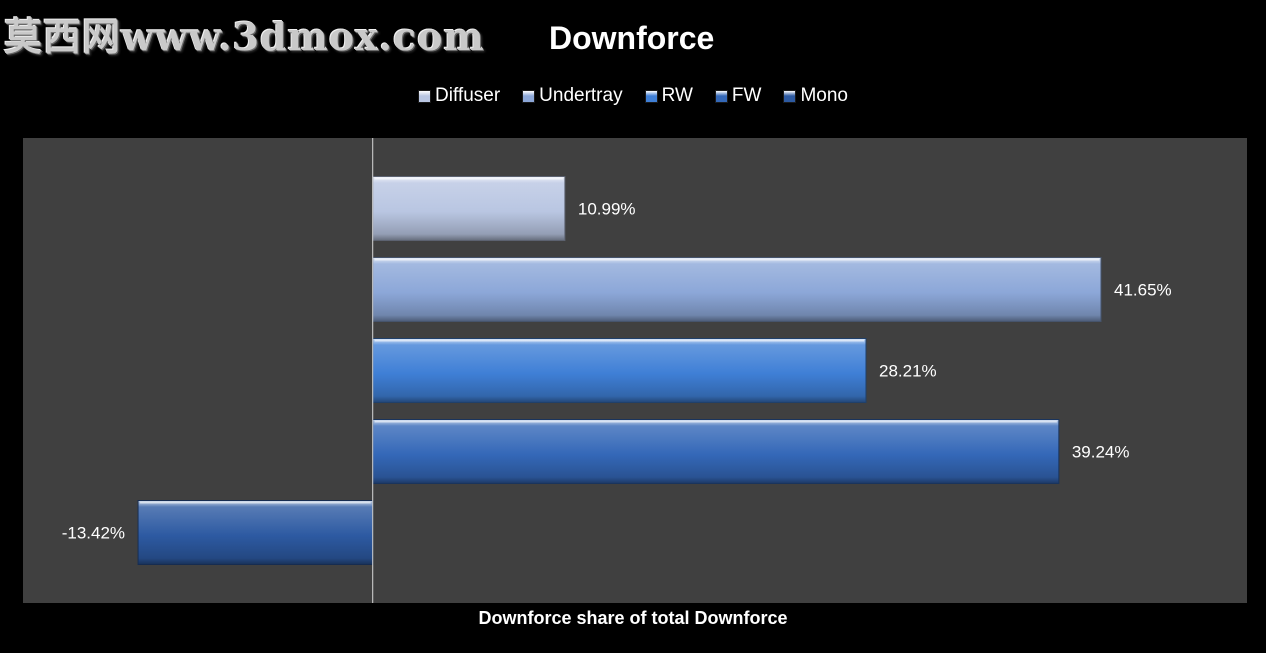  Describe the element at coordinates (721, 96) in the screenshot. I see `legend-swatch-fw` at that location.